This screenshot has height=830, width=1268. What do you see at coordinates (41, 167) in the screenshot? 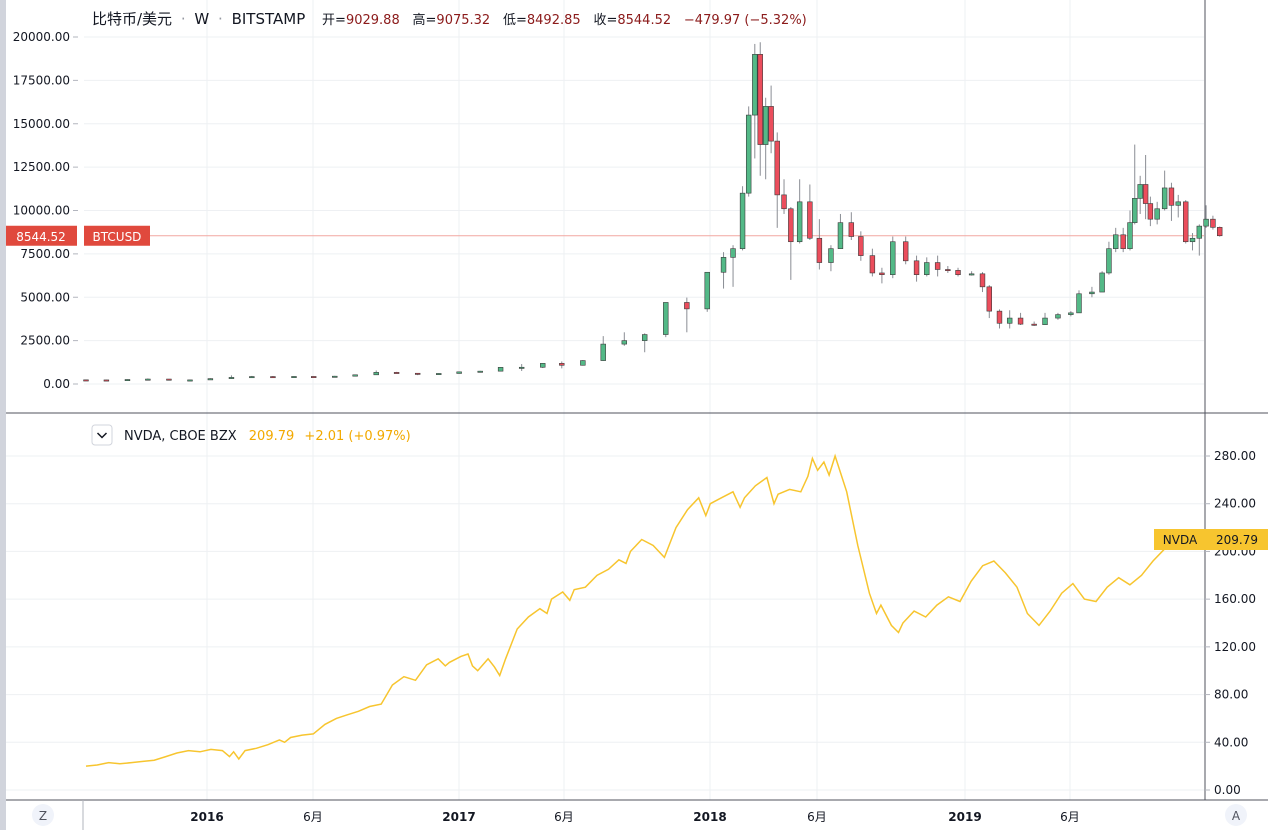
I see `btc-y-tick-label: 12500.00` at bounding box center [41, 167].